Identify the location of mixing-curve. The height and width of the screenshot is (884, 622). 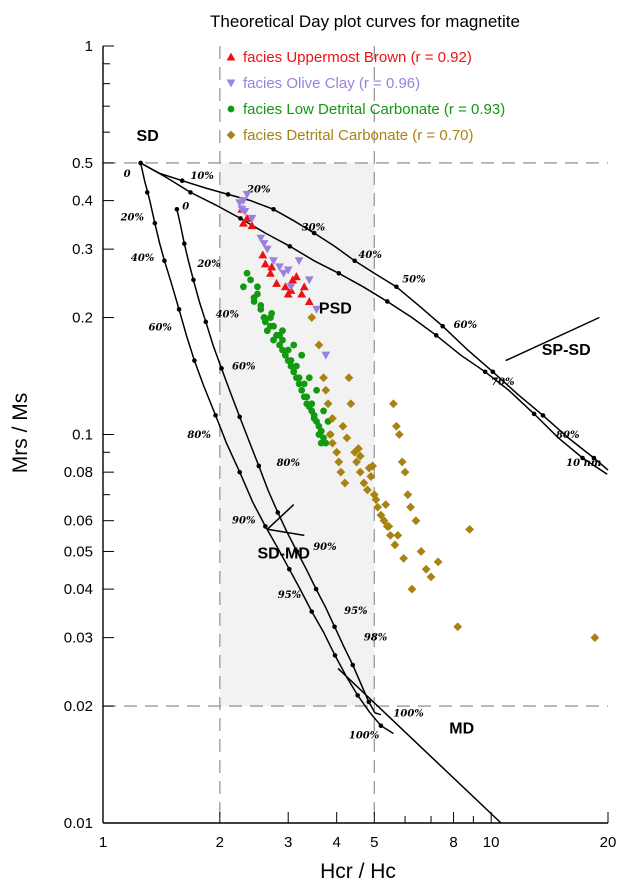
(552, 339).